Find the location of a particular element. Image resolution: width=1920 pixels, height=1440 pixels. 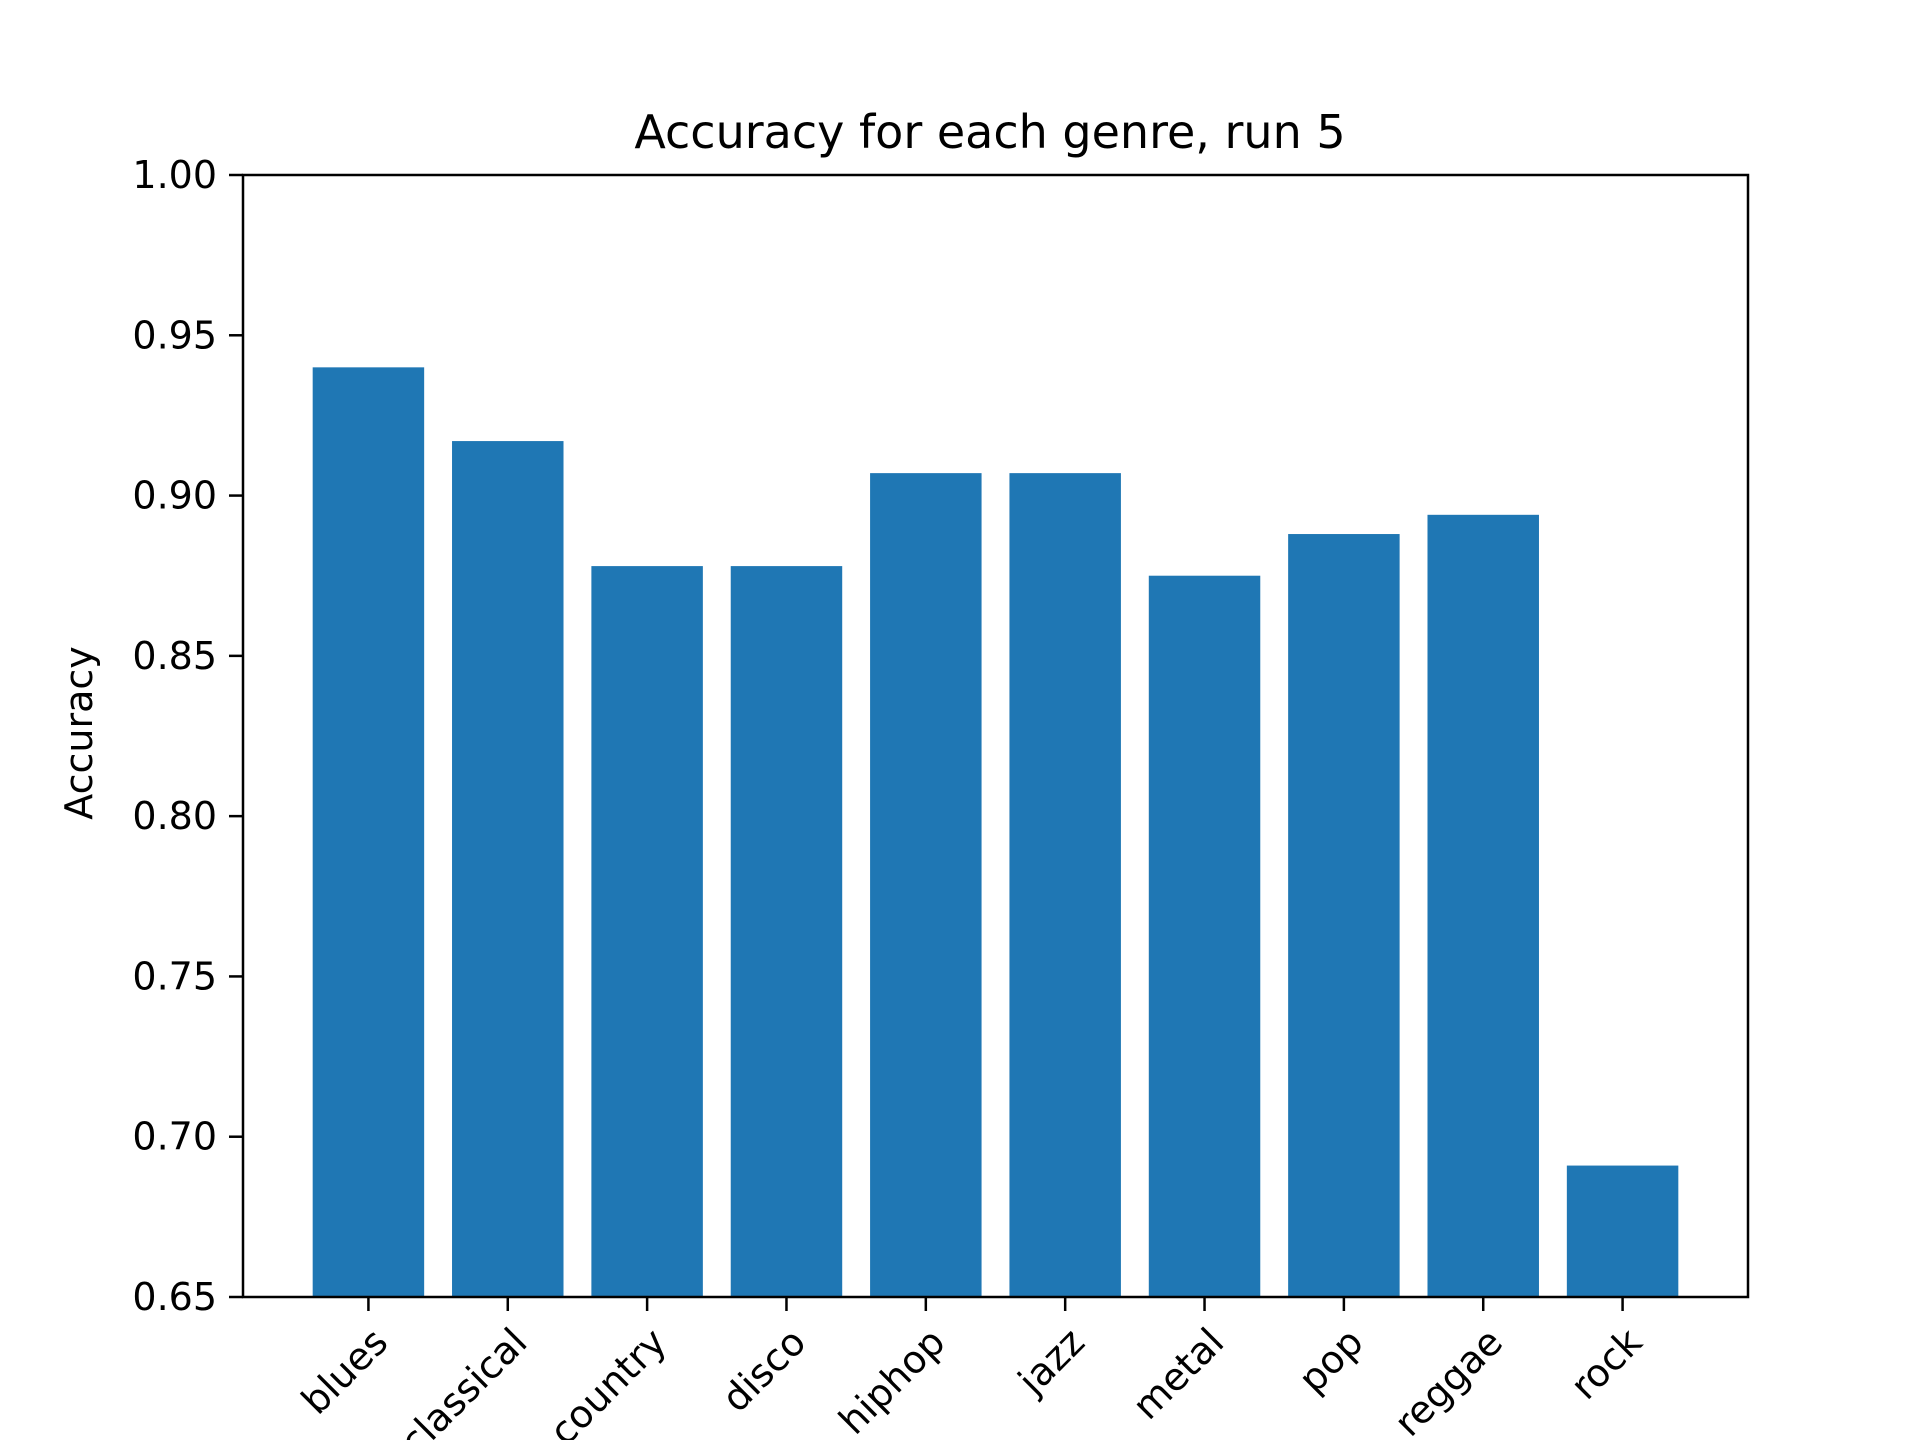

bar-reggae is located at coordinates (1483, 905).